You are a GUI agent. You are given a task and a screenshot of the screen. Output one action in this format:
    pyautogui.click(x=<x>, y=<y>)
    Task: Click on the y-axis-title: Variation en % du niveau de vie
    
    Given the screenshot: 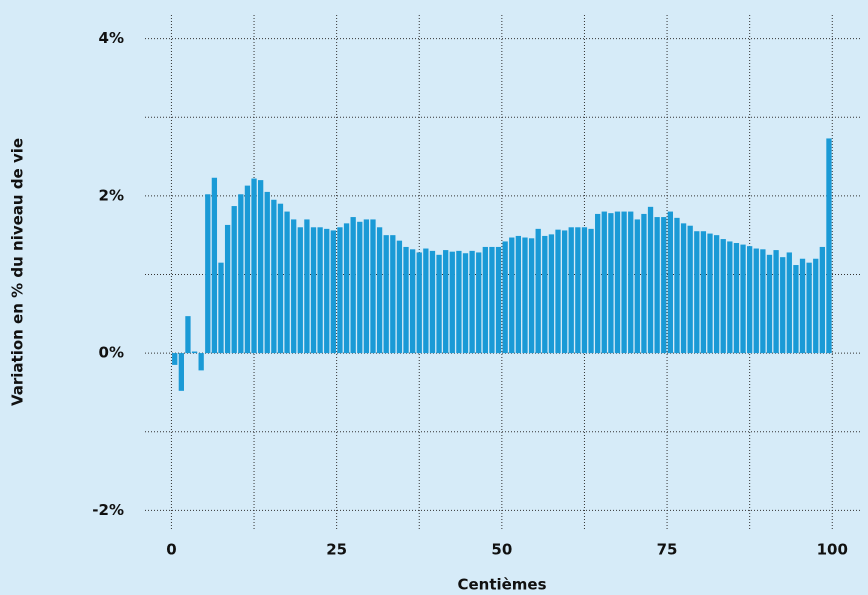 What is the action you would take?
    pyautogui.click(x=18, y=272)
    